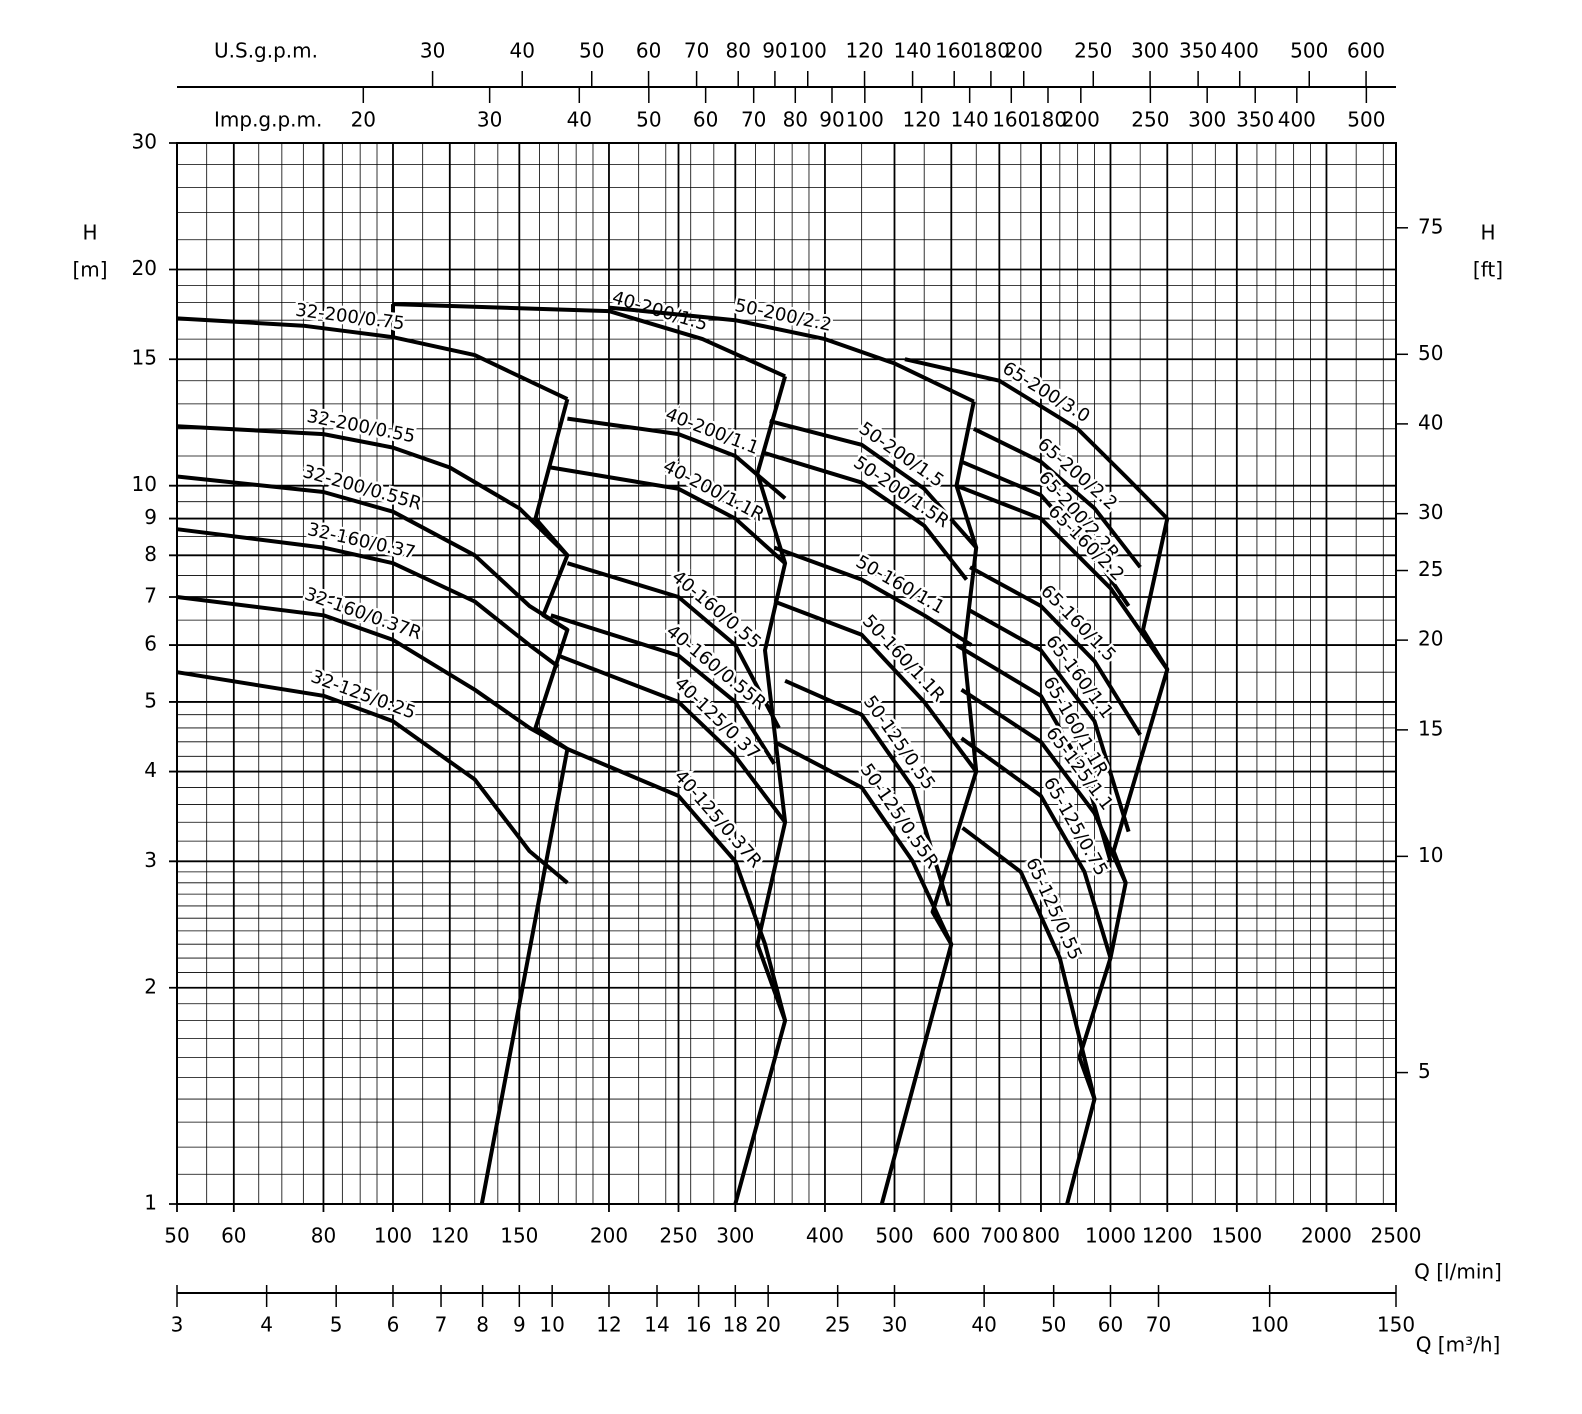 The width and height of the screenshot is (1582, 1414). Describe the element at coordinates (1110, 1236) in the screenshot. I see `x-tick-label: 1000` at that location.